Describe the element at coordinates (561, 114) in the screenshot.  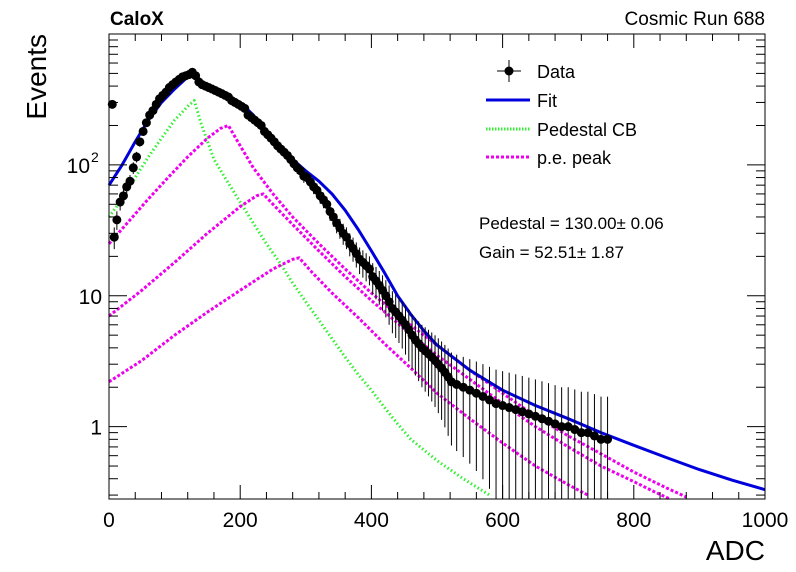
I see `legend: Data Fit Pedestal CB p.e. peak` at that location.